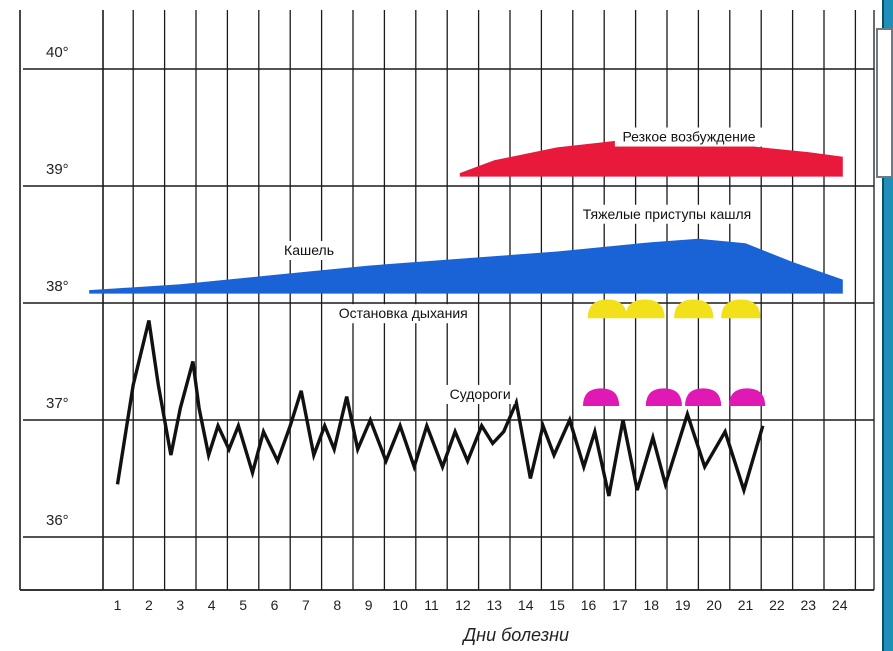 This screenshot has height=651, width=893. I want to click on annotation-label: Тяжелые приступы кашля, so click(667, 214).